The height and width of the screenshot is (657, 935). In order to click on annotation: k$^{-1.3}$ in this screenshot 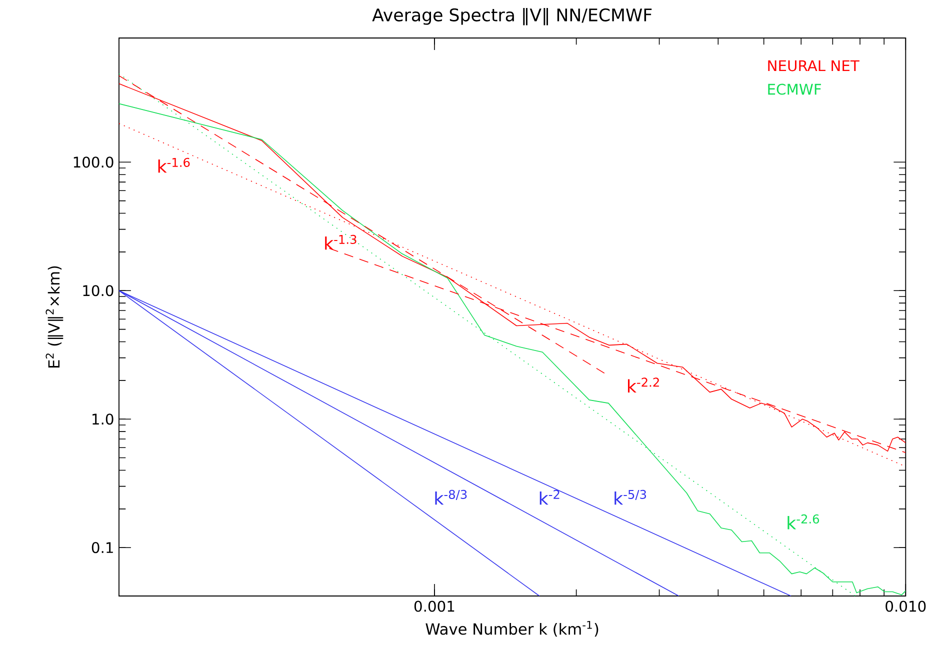, I will do `click(340, 242)`.